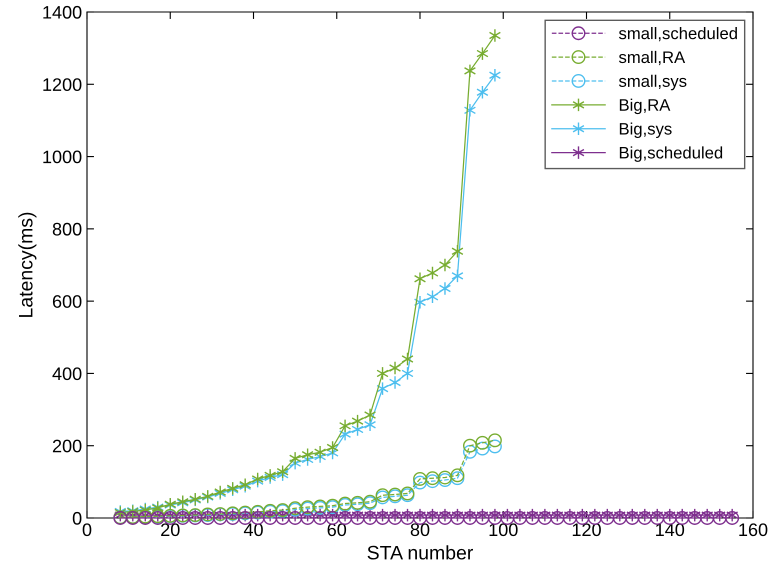  What do you see at coordinates (420, 552) in the screenshot?
I see `x-axis-title: STA number` at bounding box center [420, 552].